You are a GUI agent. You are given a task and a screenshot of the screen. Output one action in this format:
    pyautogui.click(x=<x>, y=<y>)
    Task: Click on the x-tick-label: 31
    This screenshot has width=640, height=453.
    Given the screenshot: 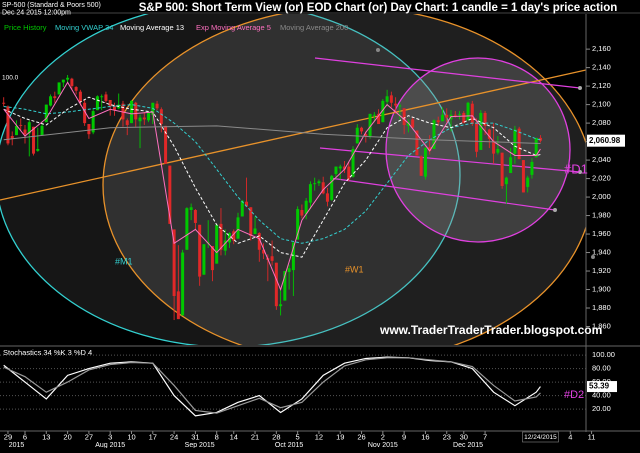 What is the action you would take?
    pyautogui.click(x=195, y=436)
    